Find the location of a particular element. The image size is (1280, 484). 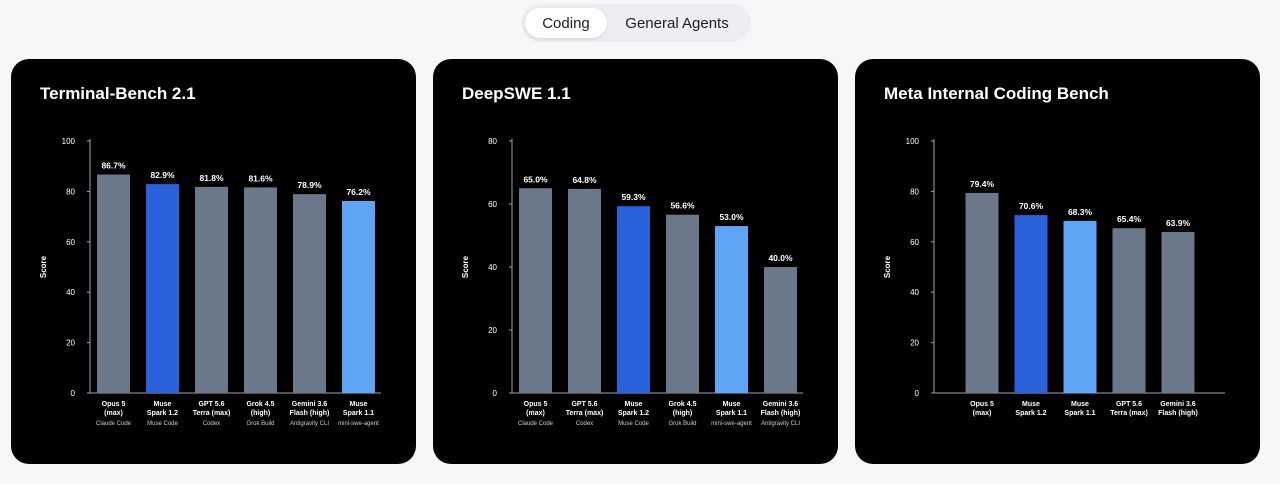

tab-coding: Coding is located at coordinates (566, 23).